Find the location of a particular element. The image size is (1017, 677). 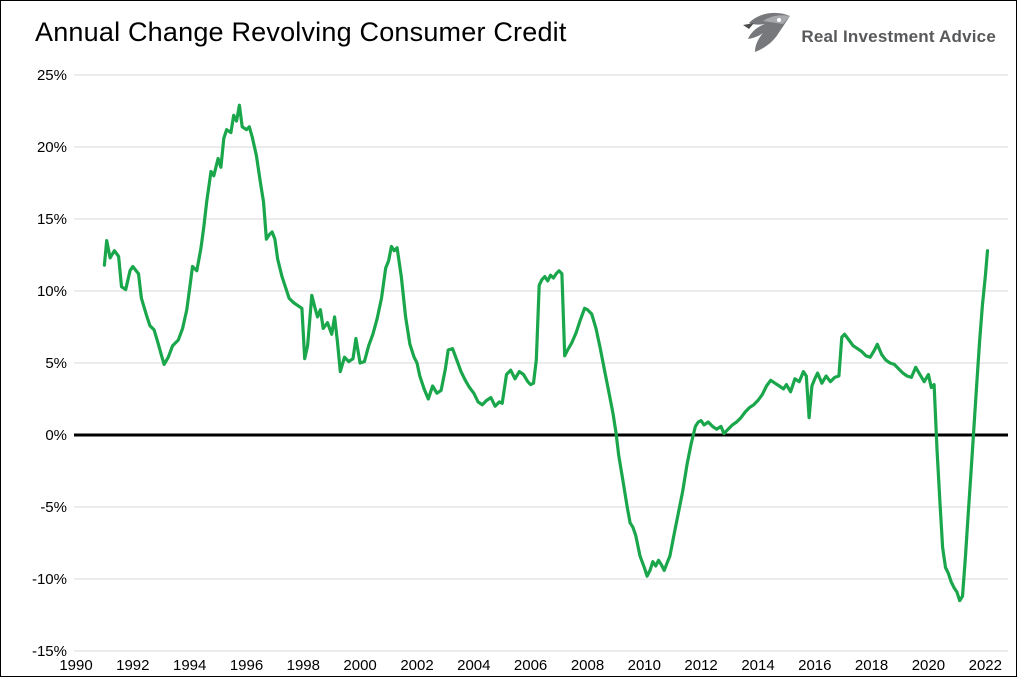

x-tick-label: 1992 is located at coordinates (132, 665).